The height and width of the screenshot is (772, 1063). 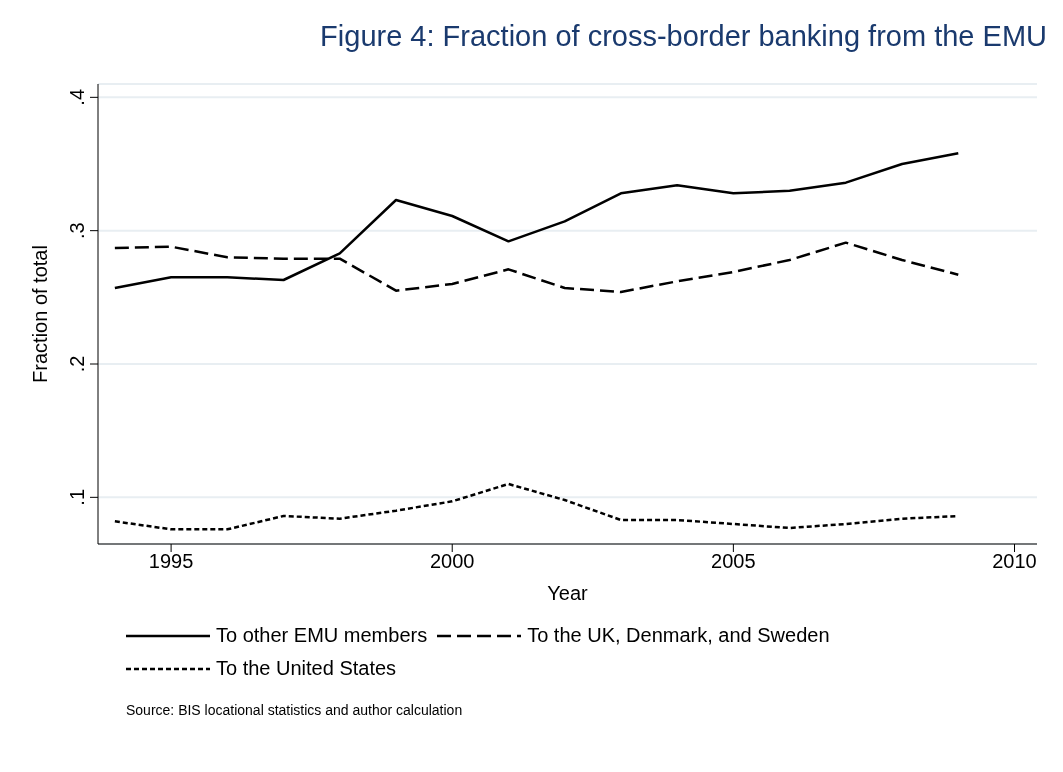 What do you see at coordinates (536, 221) in the screenshot?
I see `line-series` at bounding box center [536, 221].